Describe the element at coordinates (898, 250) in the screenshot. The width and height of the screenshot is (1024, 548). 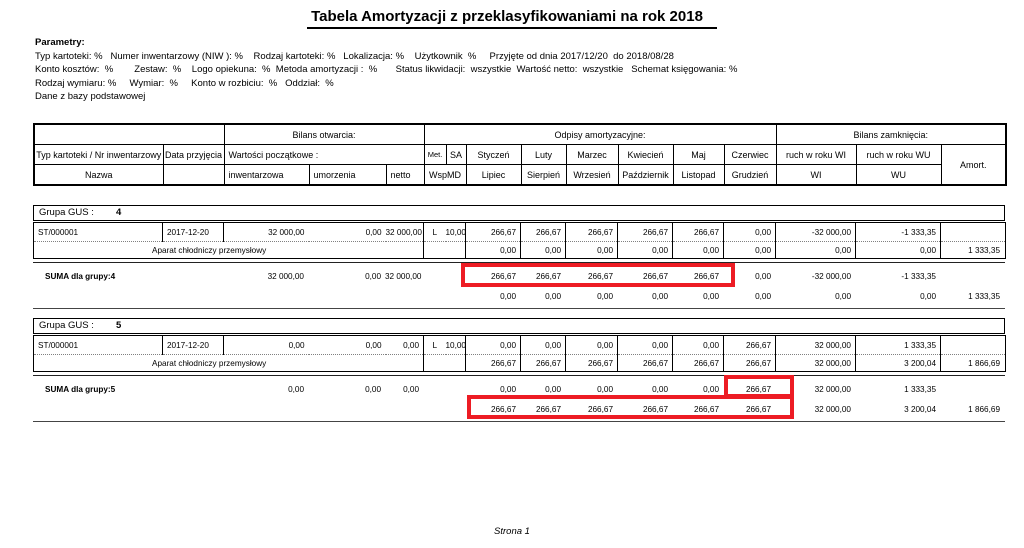
I see `asset-wu: 0,00` at that location.